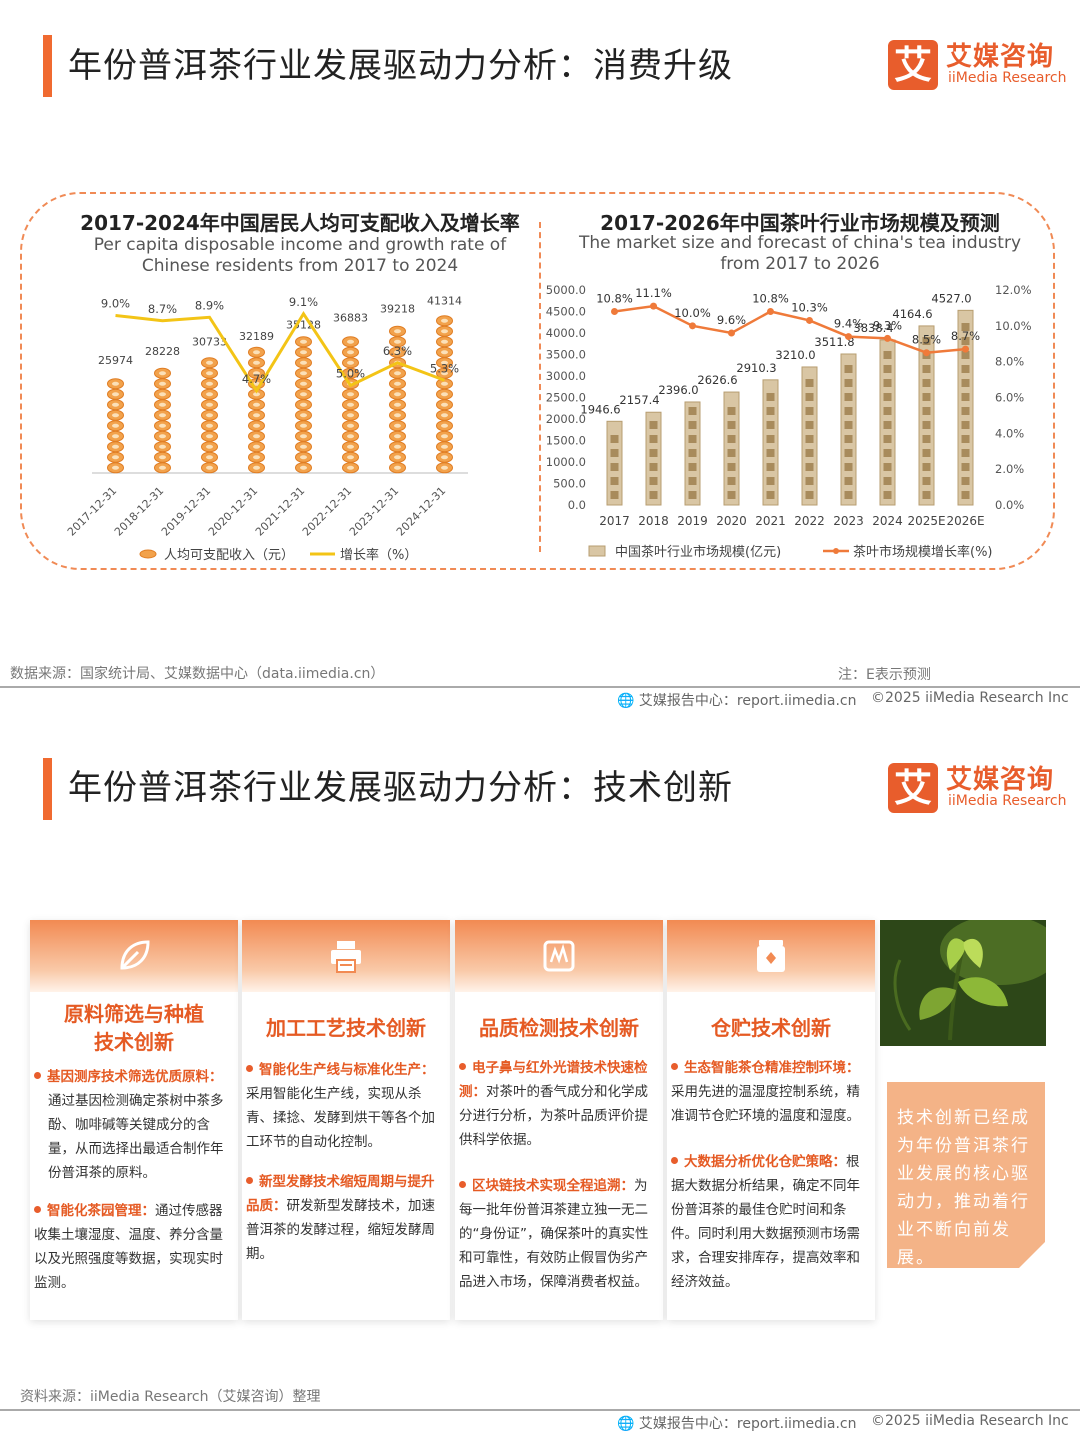 This screenshot has width=1080, height=1443. What do you see at coordinates (540, 687) in the screenshot?
I see `footer-divider` at bounding box center [540, 687].